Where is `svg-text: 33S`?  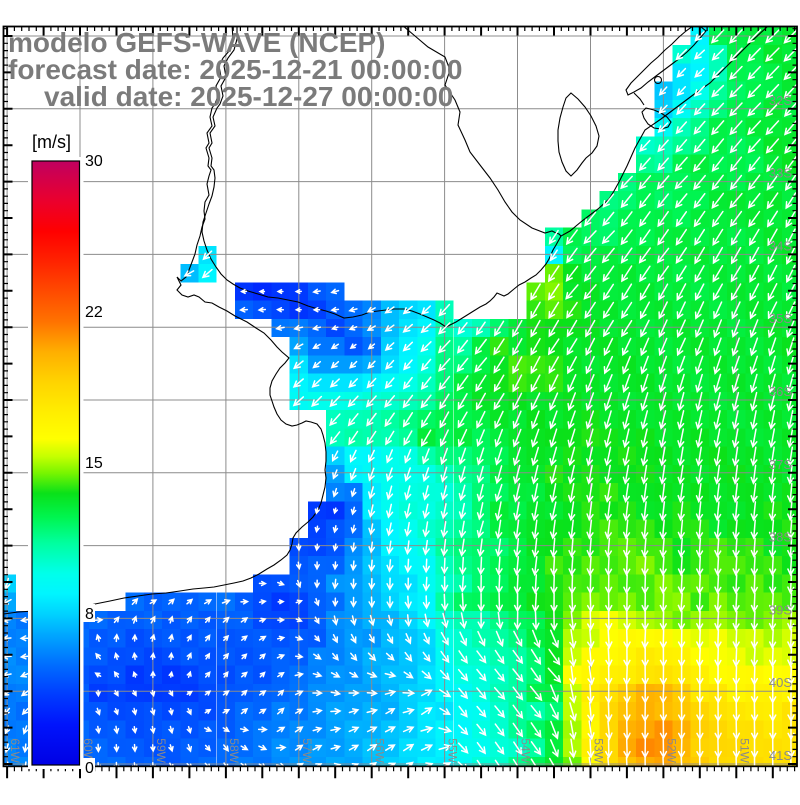
svg-text: 33S is located at coordinates (780, 173).